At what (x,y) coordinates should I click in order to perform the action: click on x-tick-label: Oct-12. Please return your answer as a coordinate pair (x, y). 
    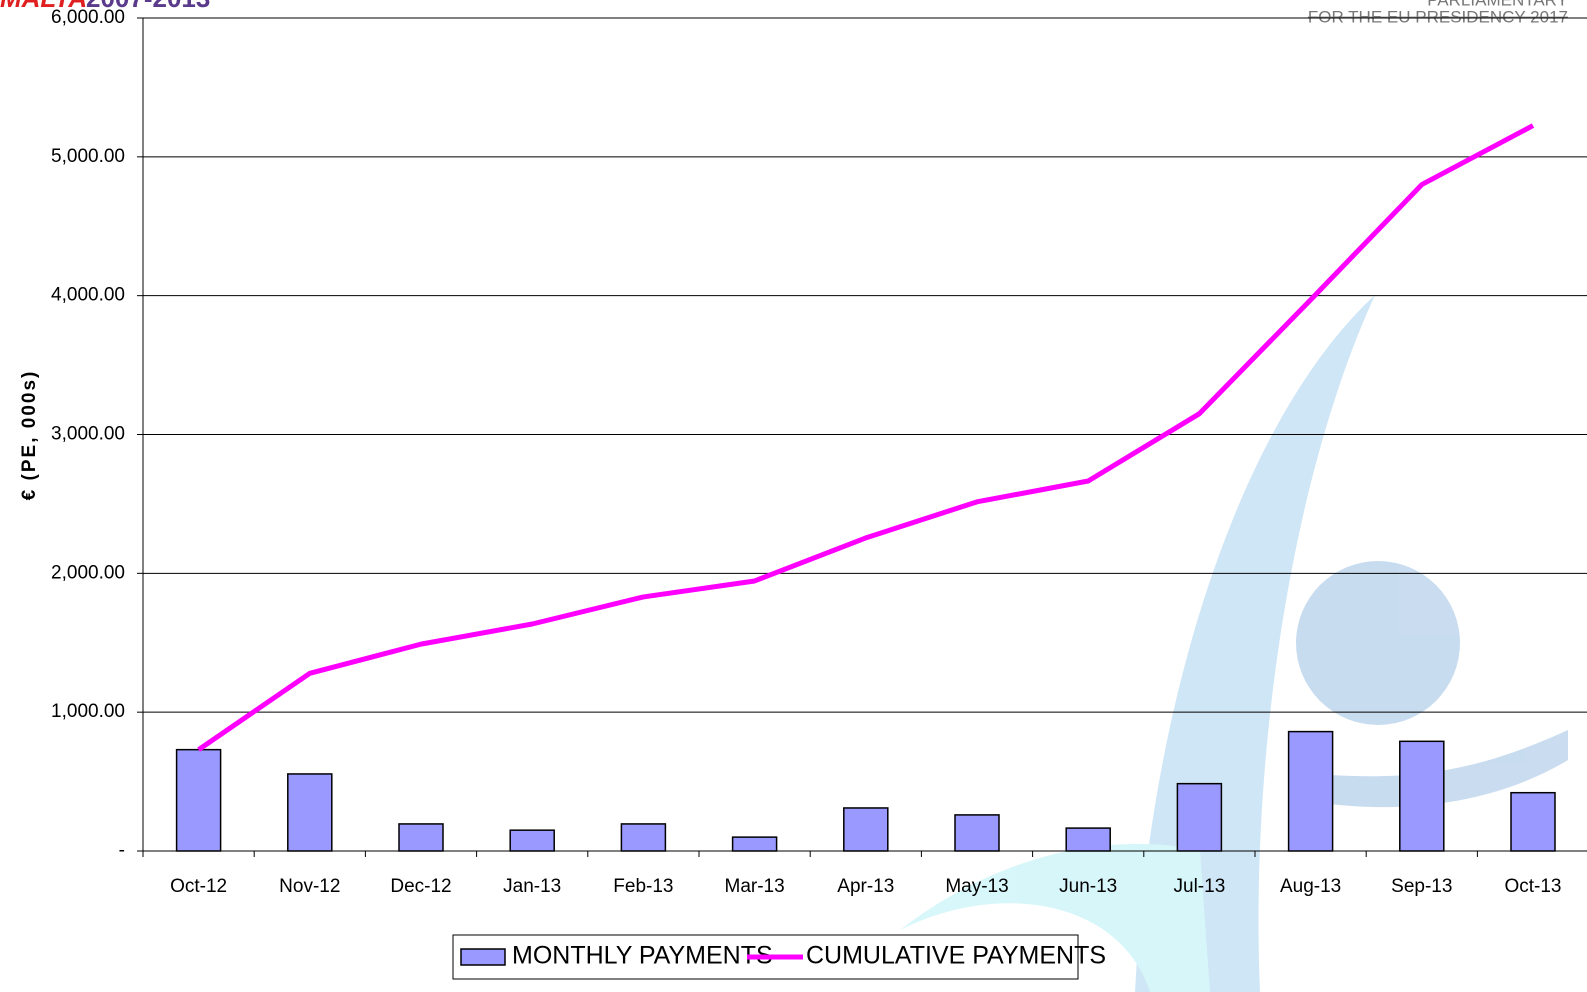
    Looking at the image, I should click on (198, 886).